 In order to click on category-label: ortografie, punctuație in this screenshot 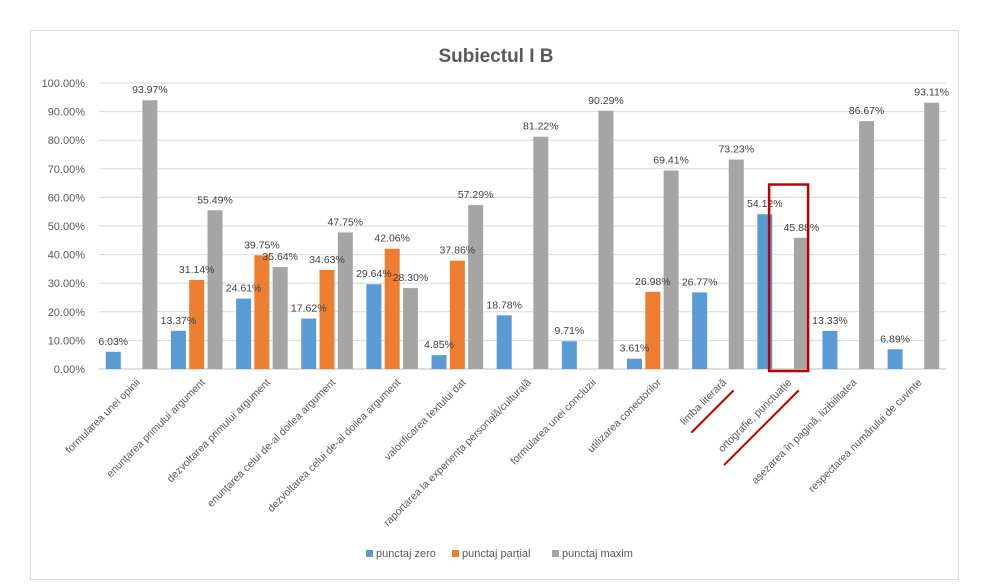, I will do `click(755, 416)`.